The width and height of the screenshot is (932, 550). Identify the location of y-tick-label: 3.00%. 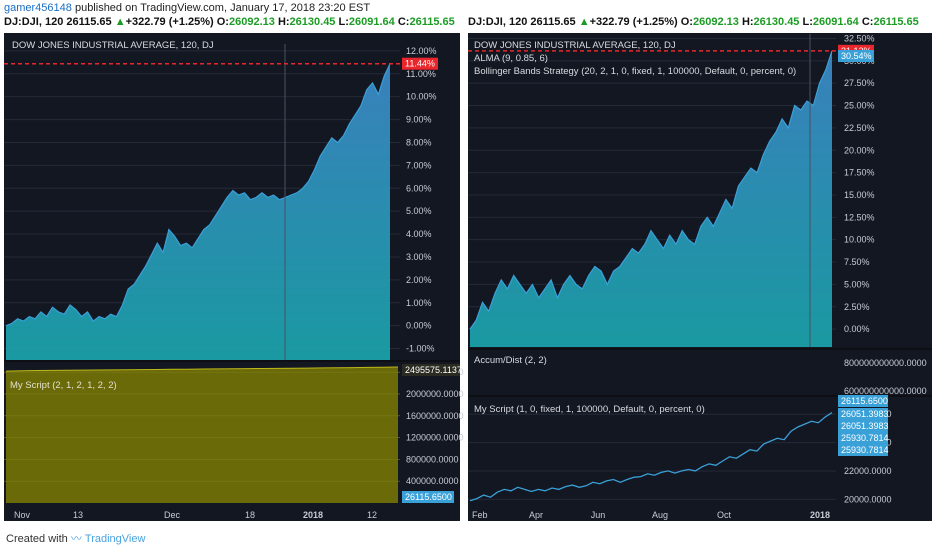
(419, 257).